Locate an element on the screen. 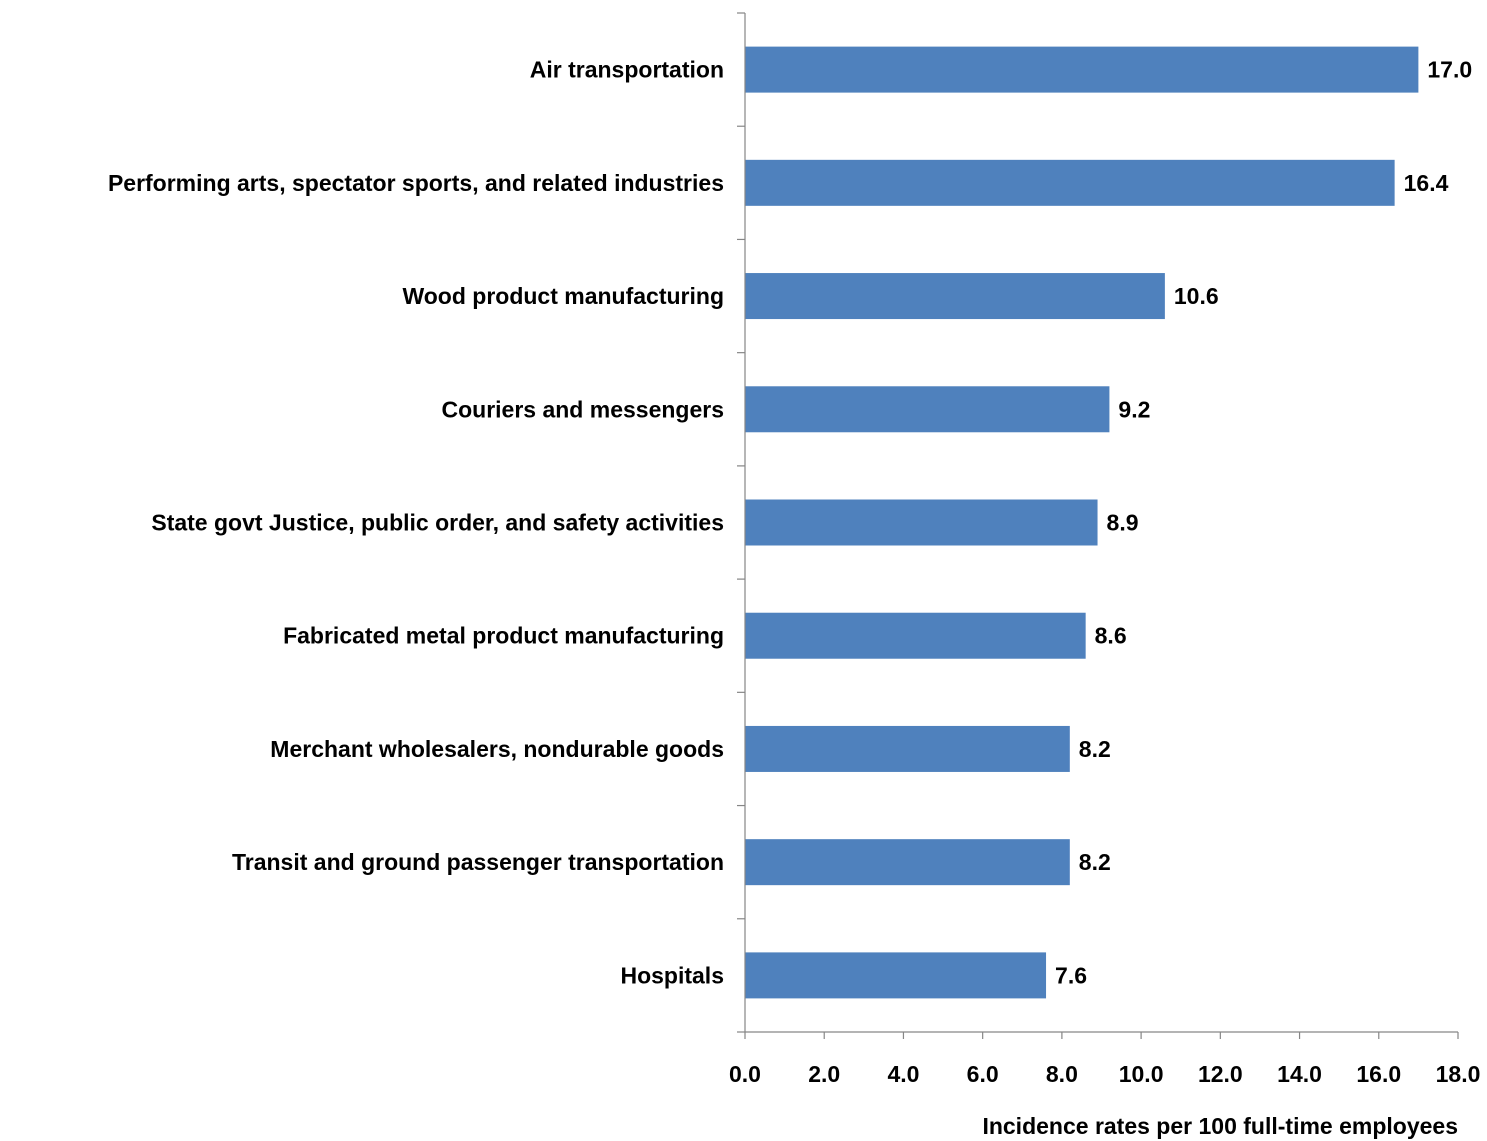 Image resolution: width=1487 pixels, height=1141 pixels. category-label: Air transportation is located at coordinates (627, 70).